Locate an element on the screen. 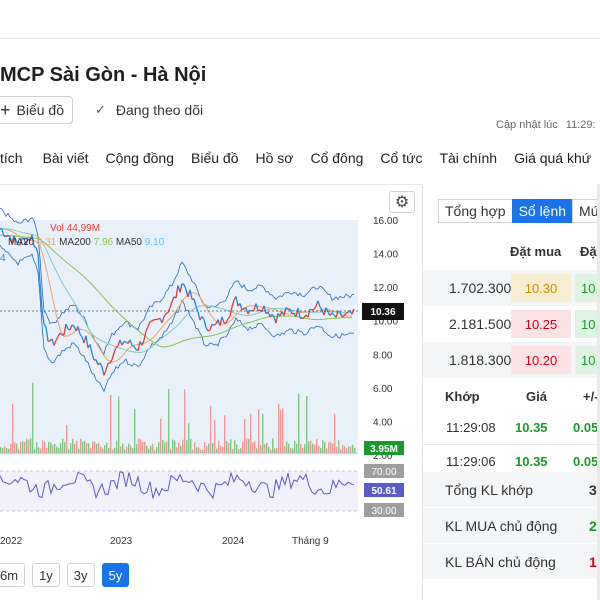 This screenshot has width=600, height=600. orderbook-tabs: Tổng hợp Sổ lệnh Mức is located at coordinates (519, 211).